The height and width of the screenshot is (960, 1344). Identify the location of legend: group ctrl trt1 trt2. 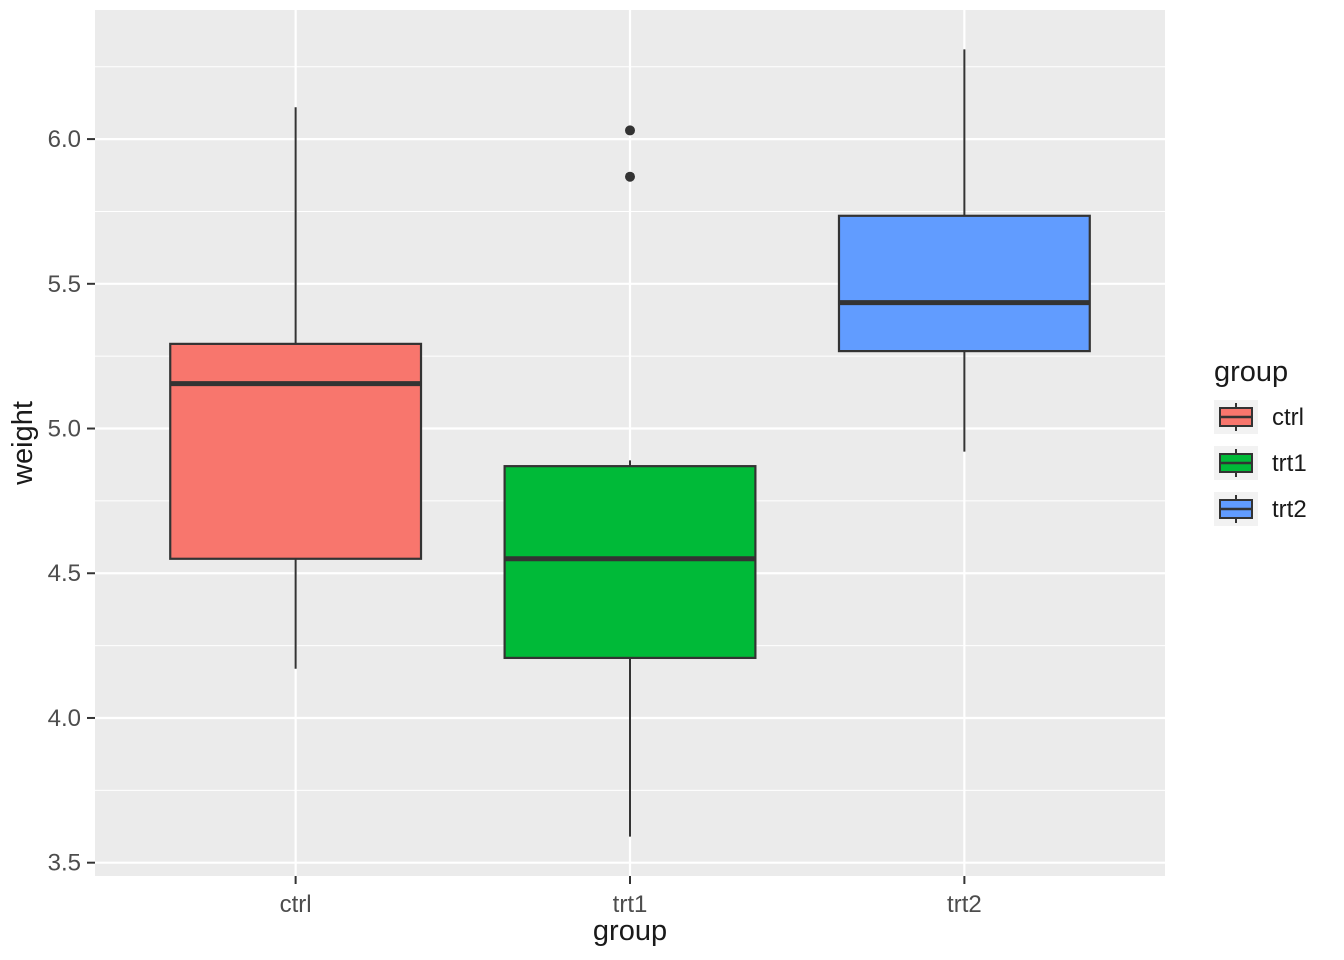
(1260, 441).